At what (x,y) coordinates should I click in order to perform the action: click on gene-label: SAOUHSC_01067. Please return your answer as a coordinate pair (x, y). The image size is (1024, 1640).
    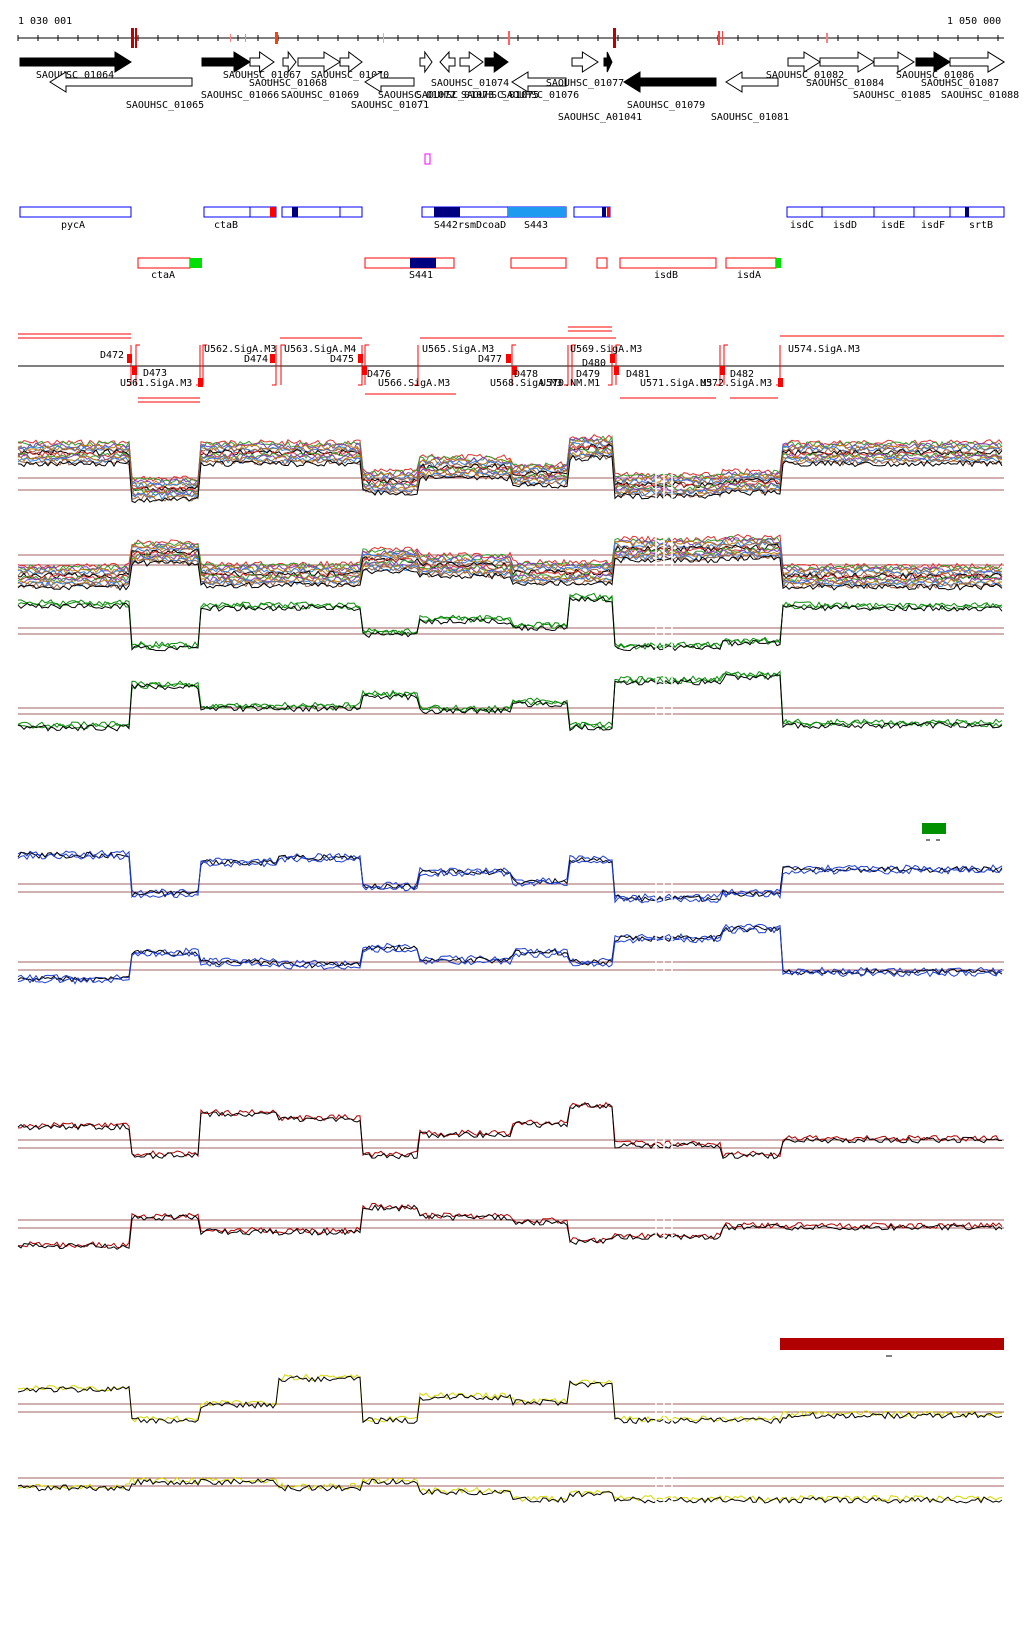
    Looking at the image, I should click on (262, 75).